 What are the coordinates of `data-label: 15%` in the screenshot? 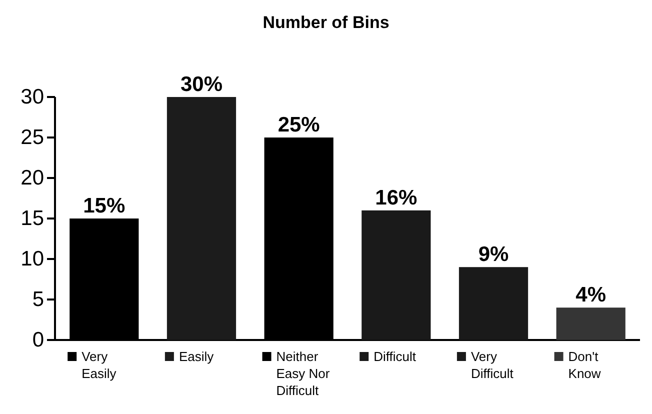 It's located at (104, 206).